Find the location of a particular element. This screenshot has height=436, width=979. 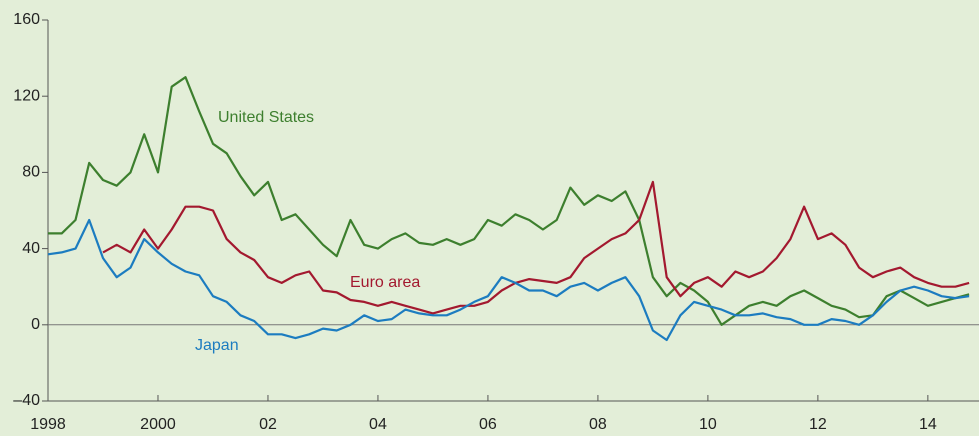

x-tick-label: 10 is located at coordinates (708, 424).